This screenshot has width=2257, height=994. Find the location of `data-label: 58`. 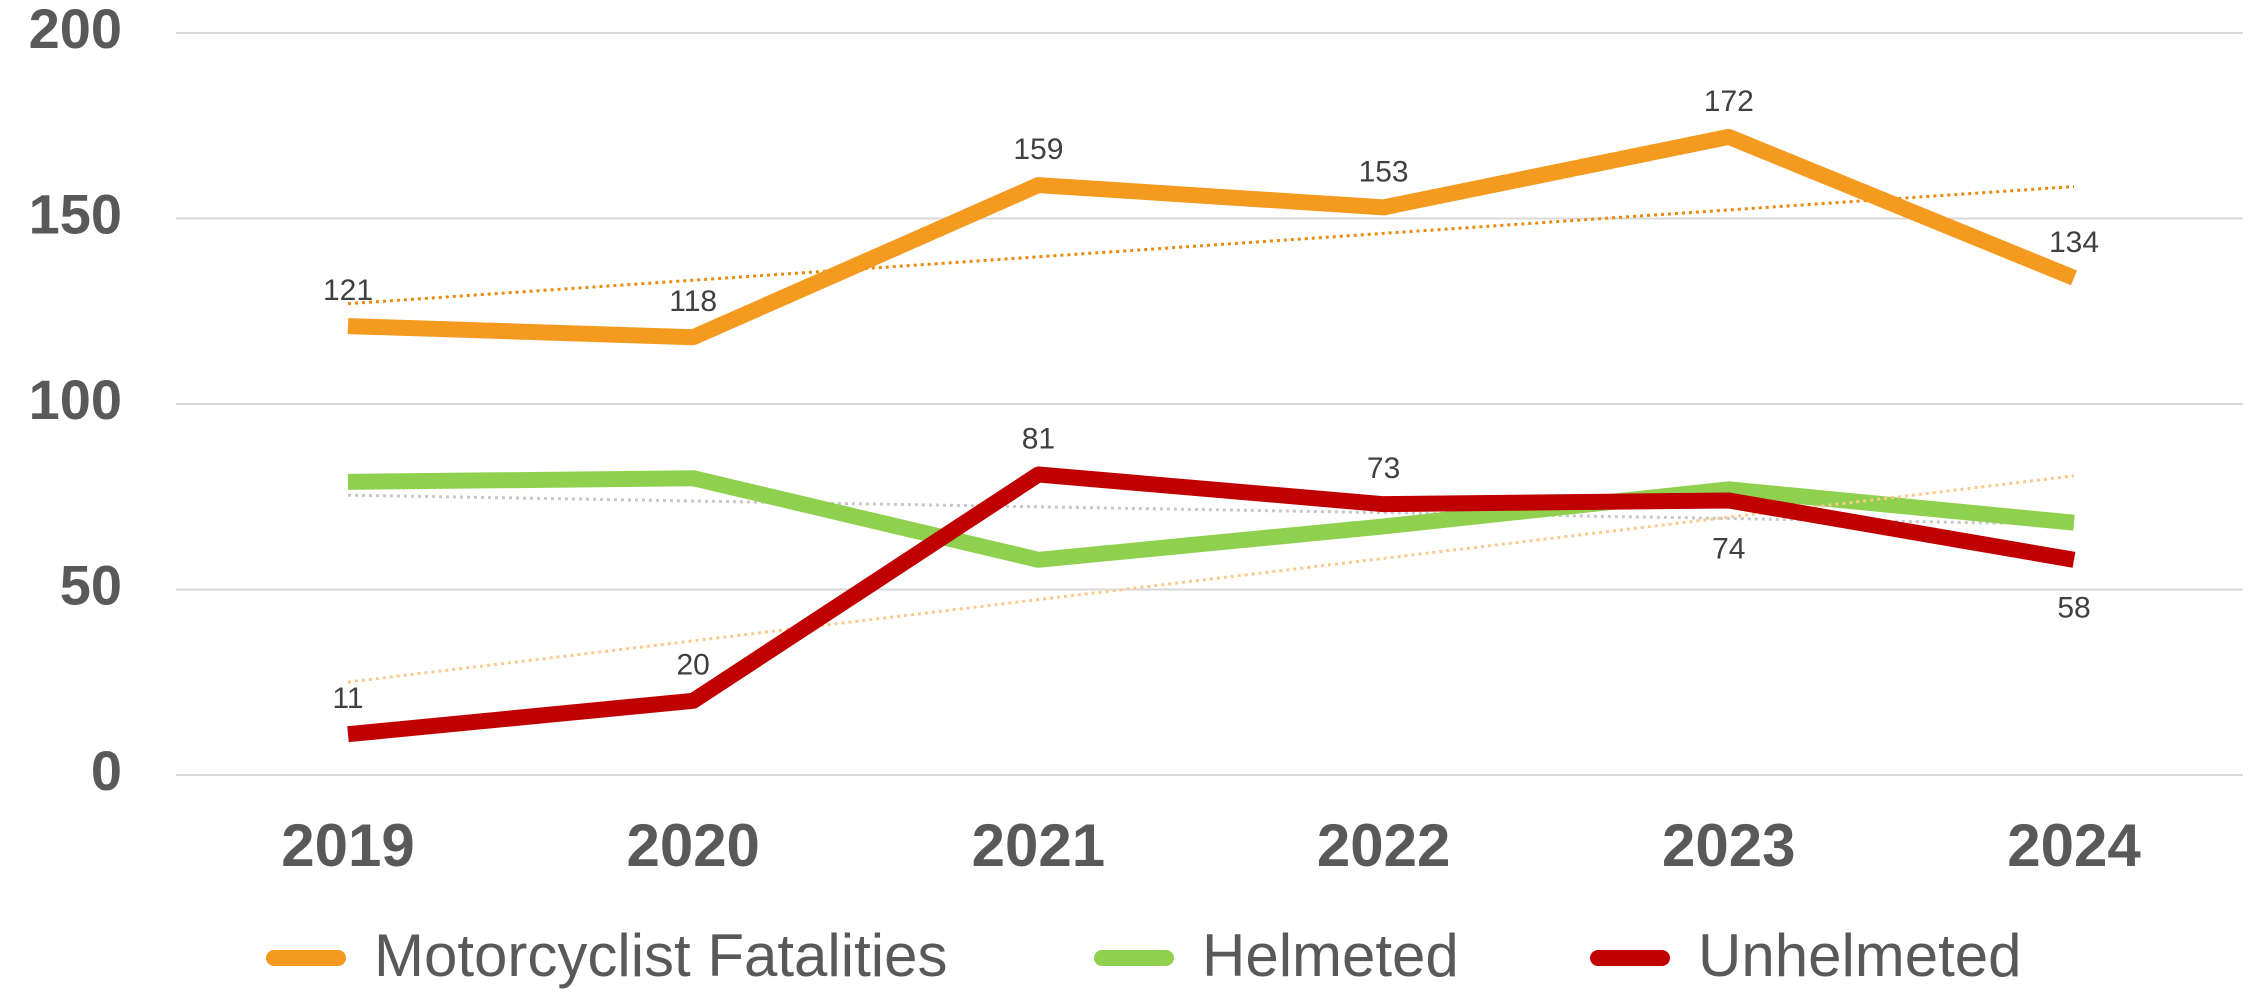

data-label: 58 is located at coordinates (2073, 608).